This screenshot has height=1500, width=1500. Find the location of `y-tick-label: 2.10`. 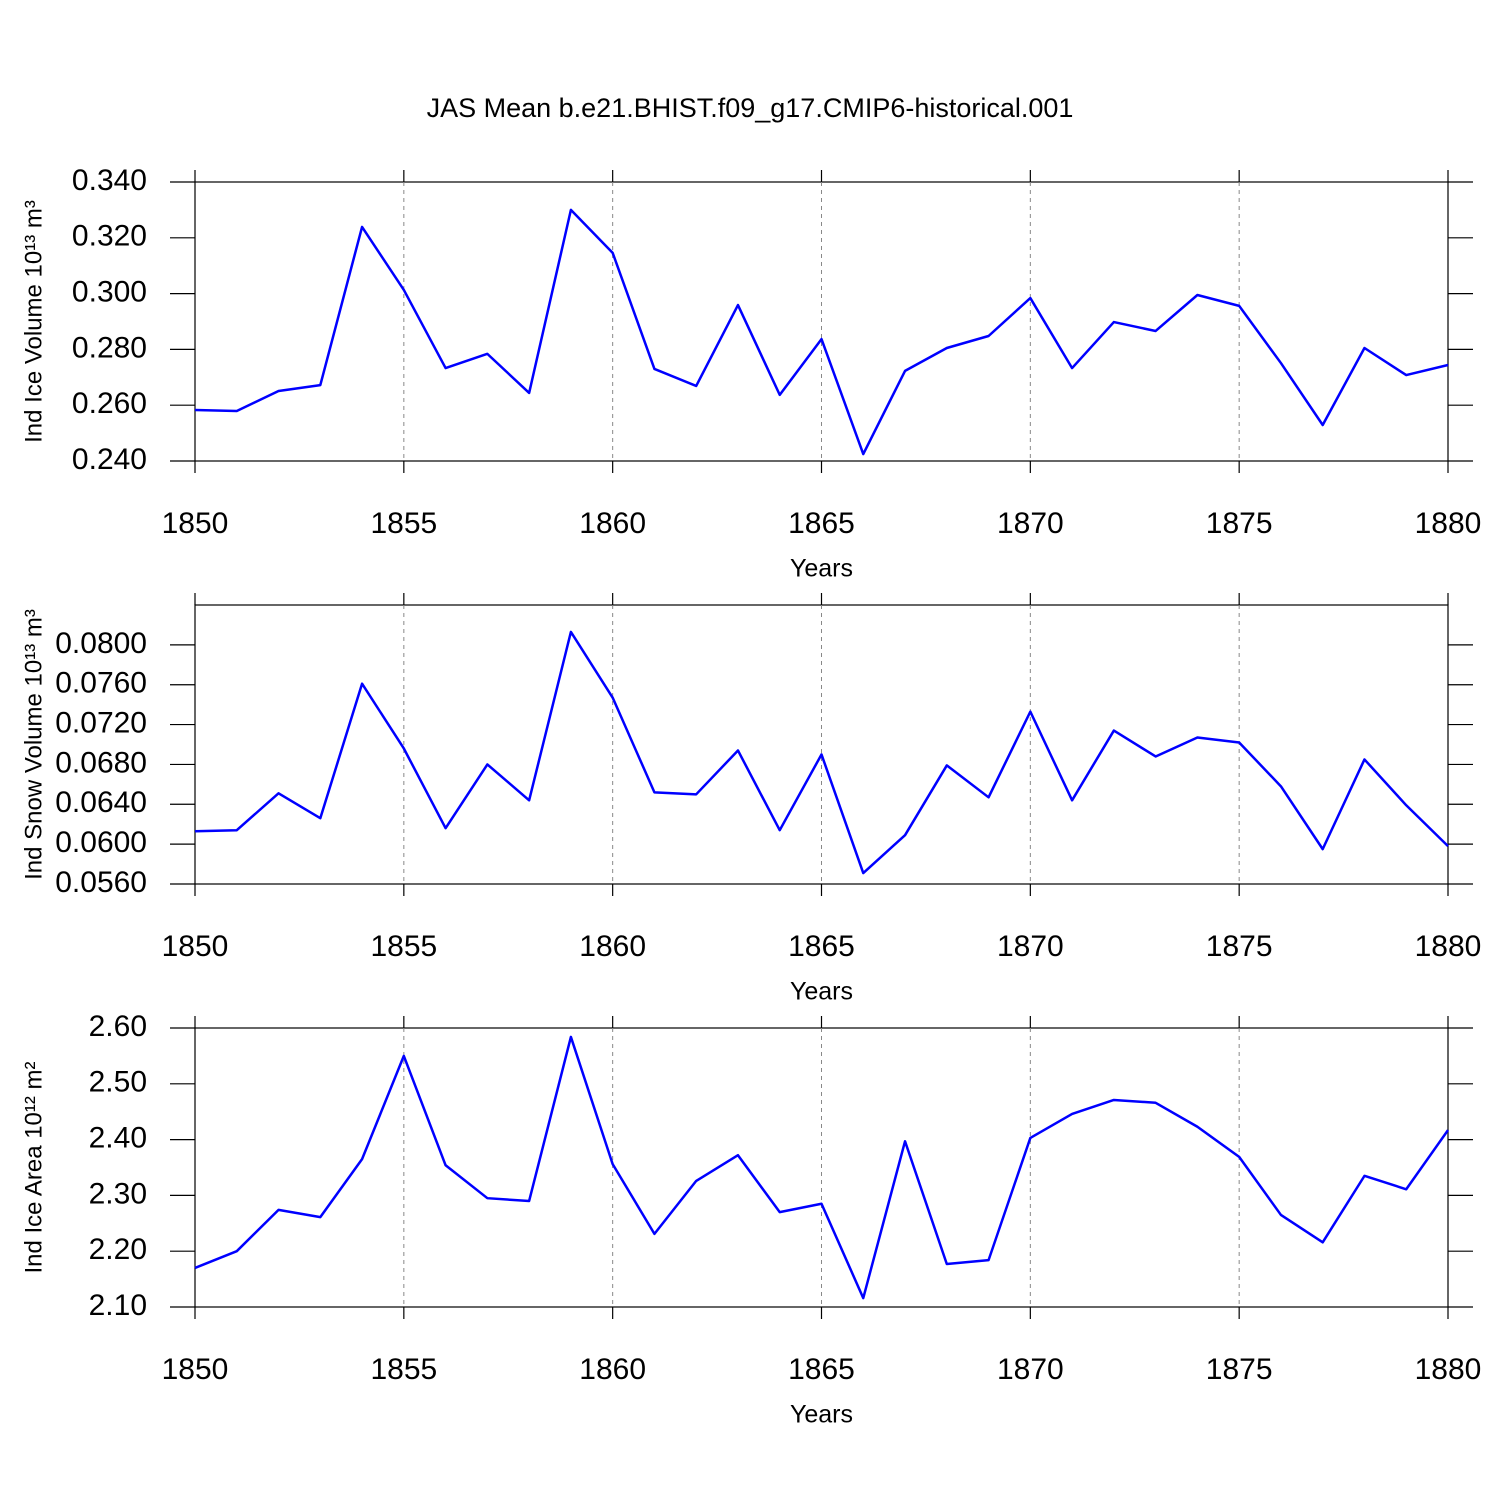

y-tick-label: 2.10 is located at coordinates (118, 1305).